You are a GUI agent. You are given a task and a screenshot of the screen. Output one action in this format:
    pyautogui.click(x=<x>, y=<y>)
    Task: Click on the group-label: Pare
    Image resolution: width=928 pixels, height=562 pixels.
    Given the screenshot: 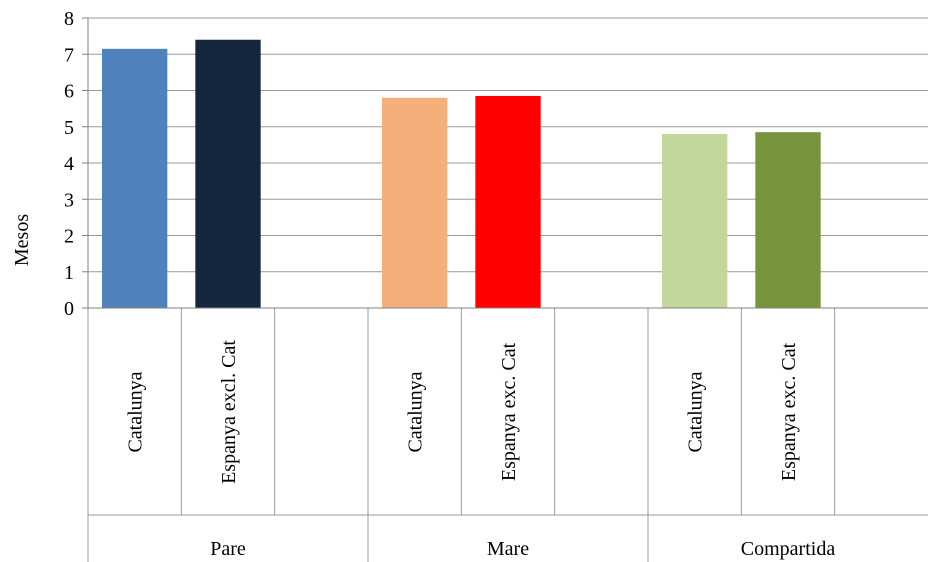 What is the action you would take?
    pyautogui.click(x=228, y=549)
    